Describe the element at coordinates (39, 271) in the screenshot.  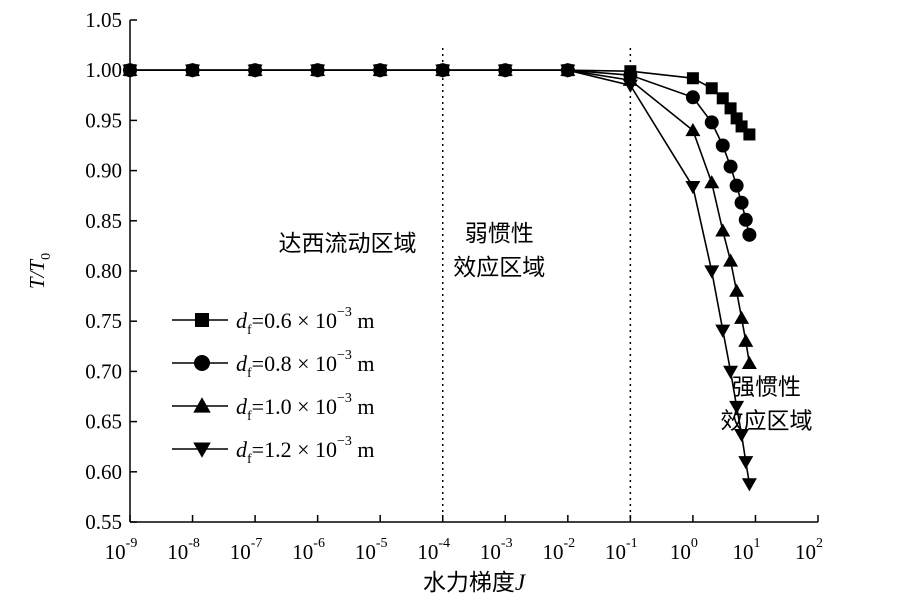
I see `y-axis-title: T/T0` at that location.